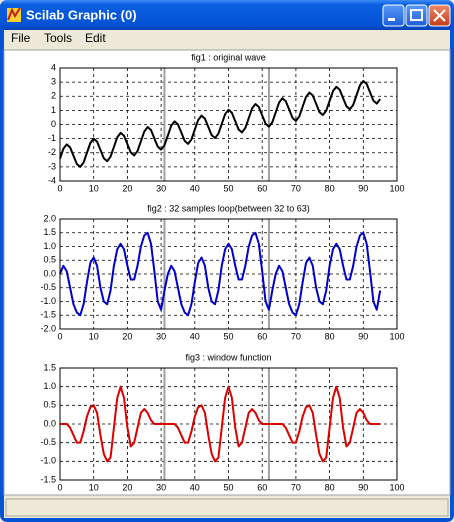 This screenshot has width=454, height=522. Describe the element at coordinates (53, 82) in the screenshot. I see `y-tick-label: 3` at that location.